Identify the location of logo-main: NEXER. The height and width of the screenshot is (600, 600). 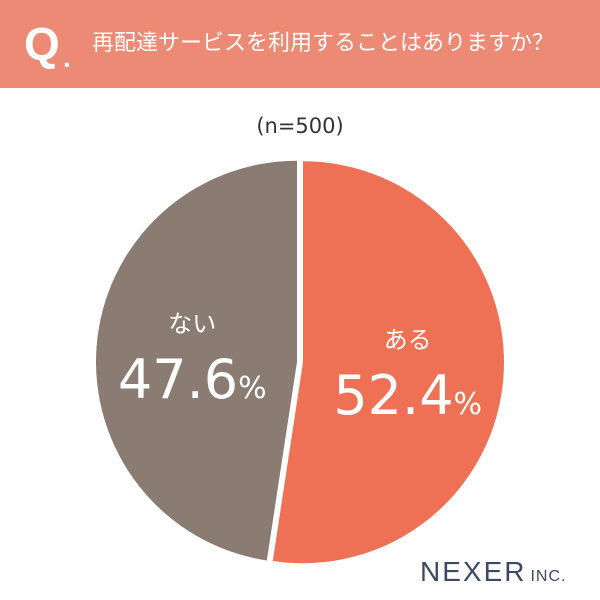
(473, 571).